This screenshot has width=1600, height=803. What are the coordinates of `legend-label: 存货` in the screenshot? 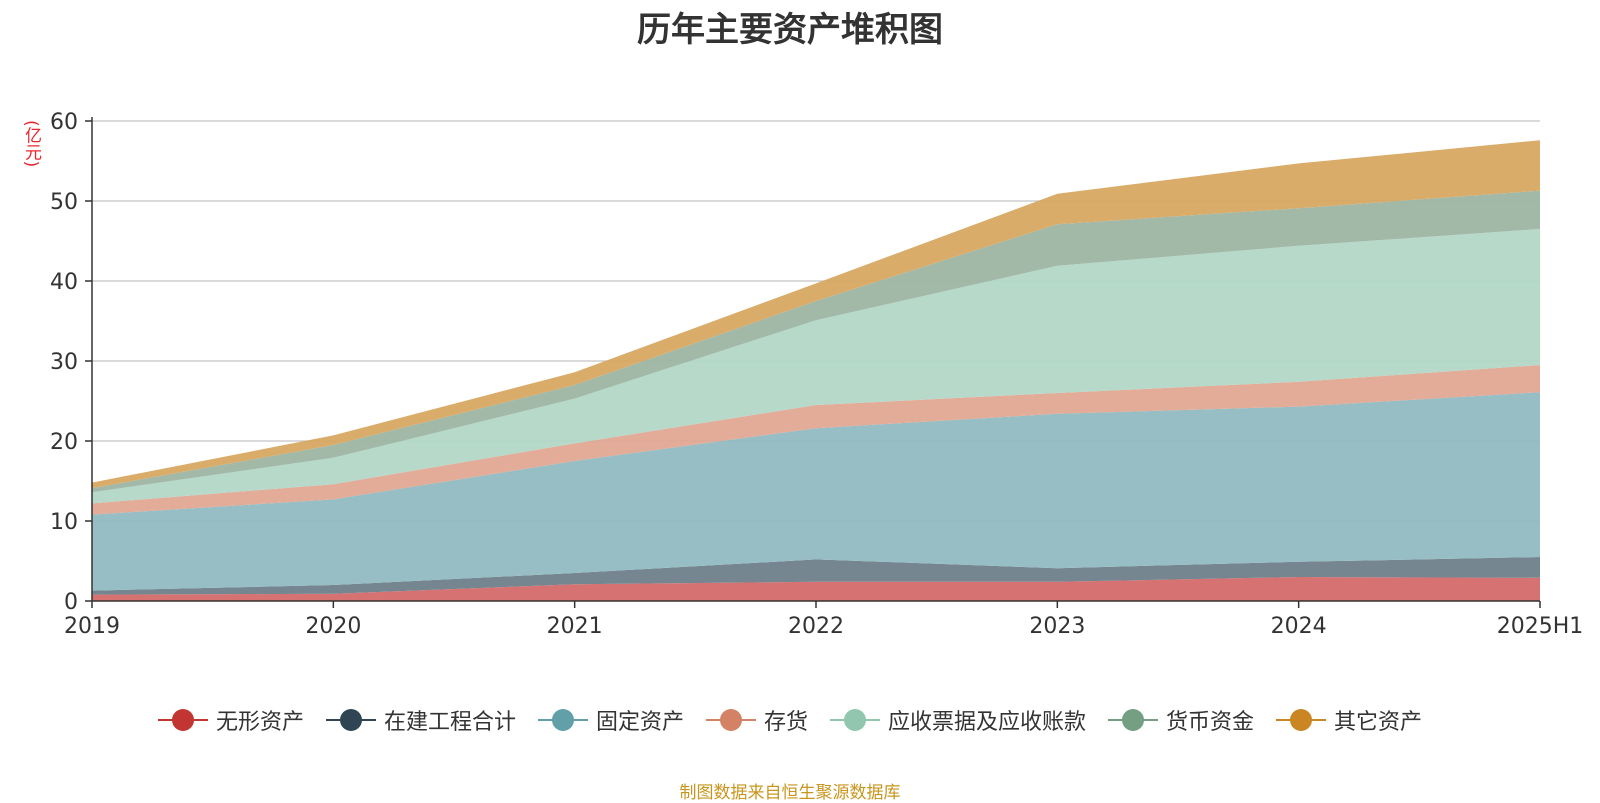 It's located at (785, 722).